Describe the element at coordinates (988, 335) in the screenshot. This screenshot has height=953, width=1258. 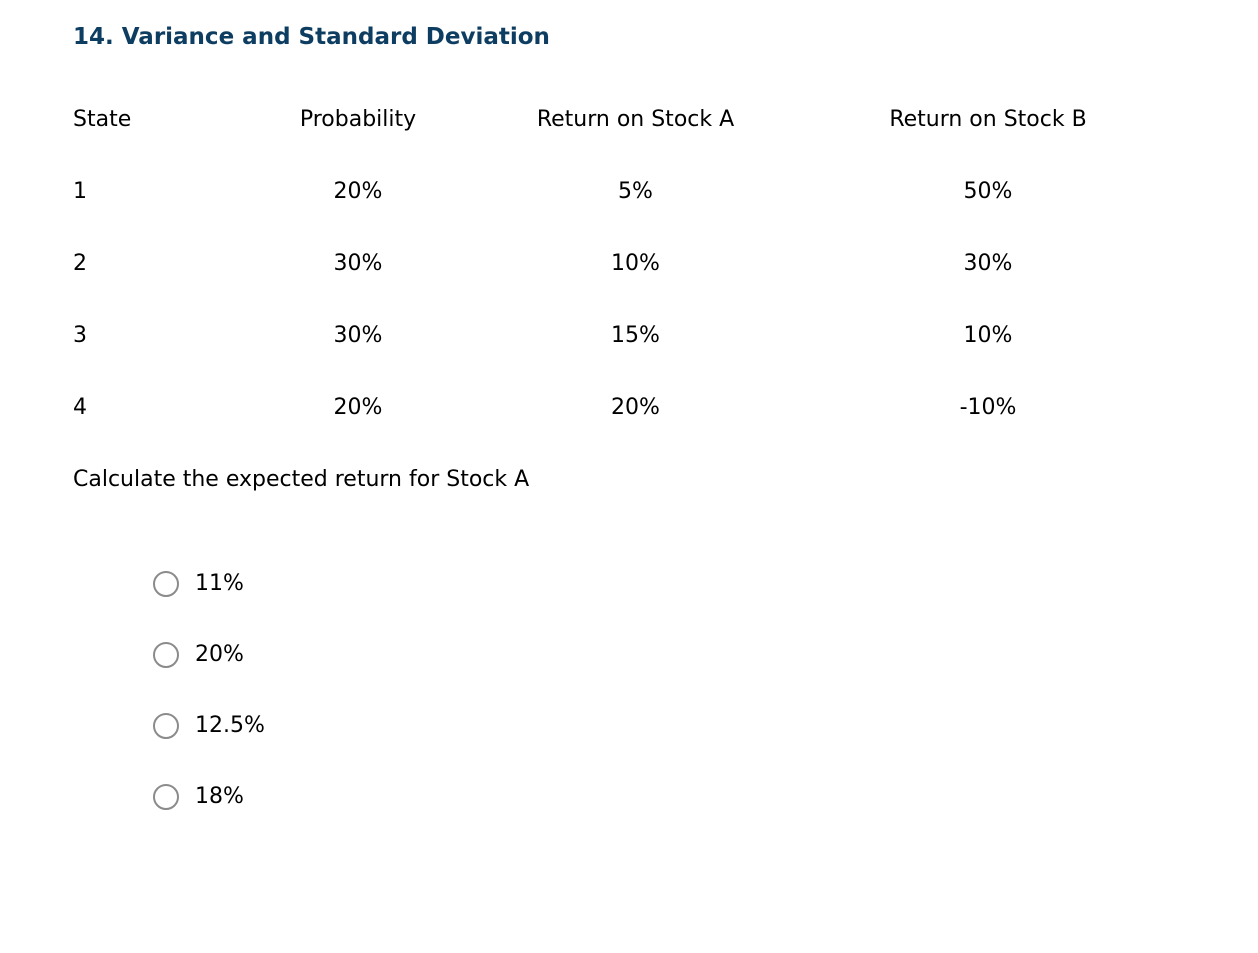
I see `table-cell-return-b: 10%` at that location.